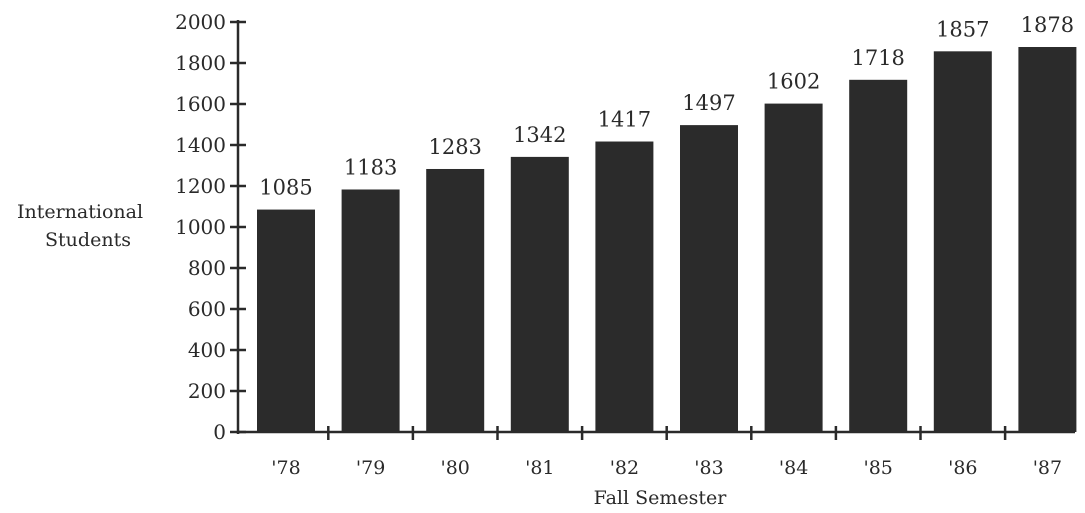 The width and height of the screenshot is (1085, 513). I want to click on bar-value-label: 1718, so click(877, 58).